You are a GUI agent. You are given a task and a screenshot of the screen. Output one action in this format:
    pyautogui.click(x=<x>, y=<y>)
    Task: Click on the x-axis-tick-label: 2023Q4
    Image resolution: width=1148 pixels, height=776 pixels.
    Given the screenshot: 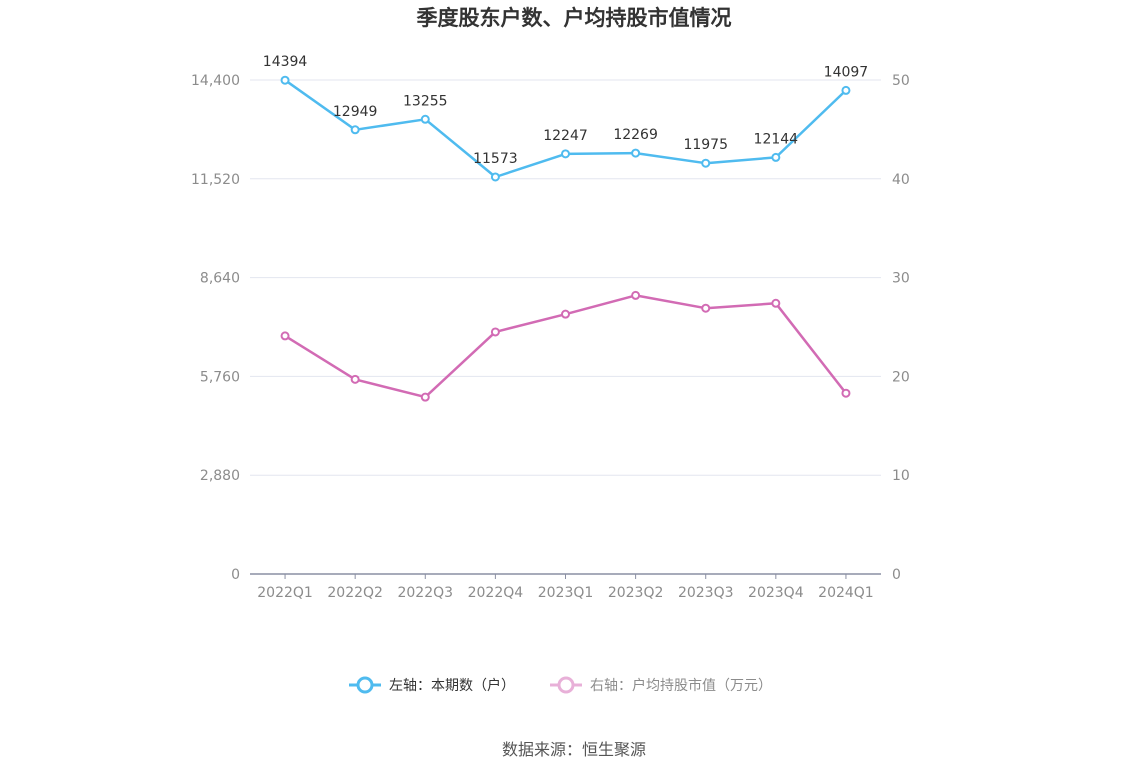 What is the action you would take?
    pyautogui.click(x=776, y=593)
    